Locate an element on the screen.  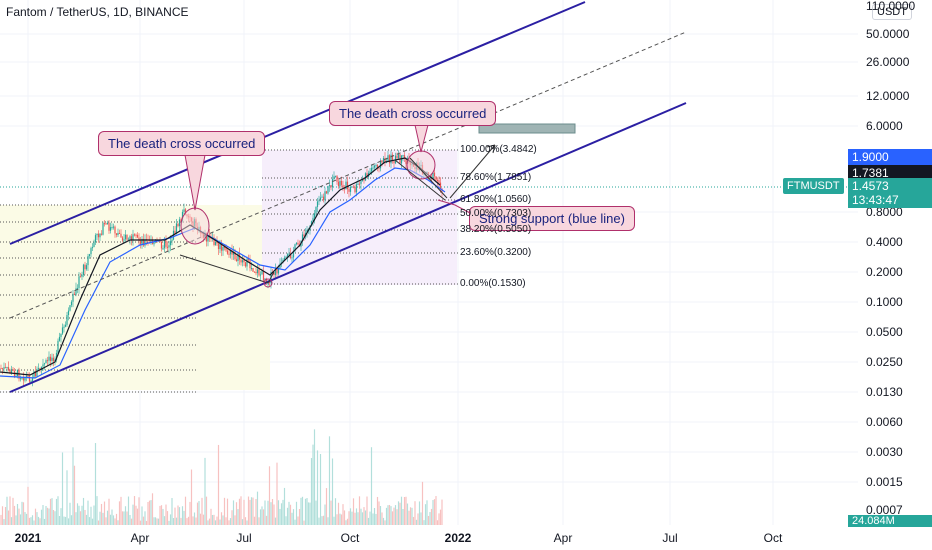
y-tick-label: 0.1000 is located at coordinates (884, 302).